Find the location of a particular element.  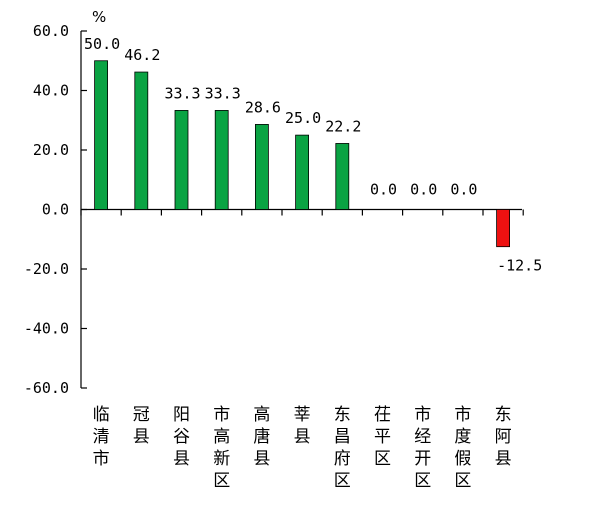

y-tick-label: 20.0 is located at coordinates (51, 150).